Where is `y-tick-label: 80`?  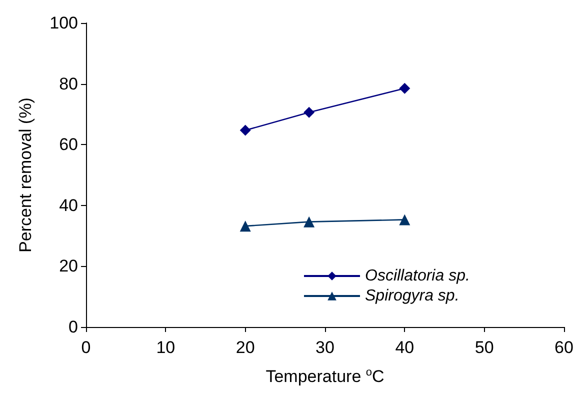
y-tick-label: 80 is located at coordinates (68, 84).